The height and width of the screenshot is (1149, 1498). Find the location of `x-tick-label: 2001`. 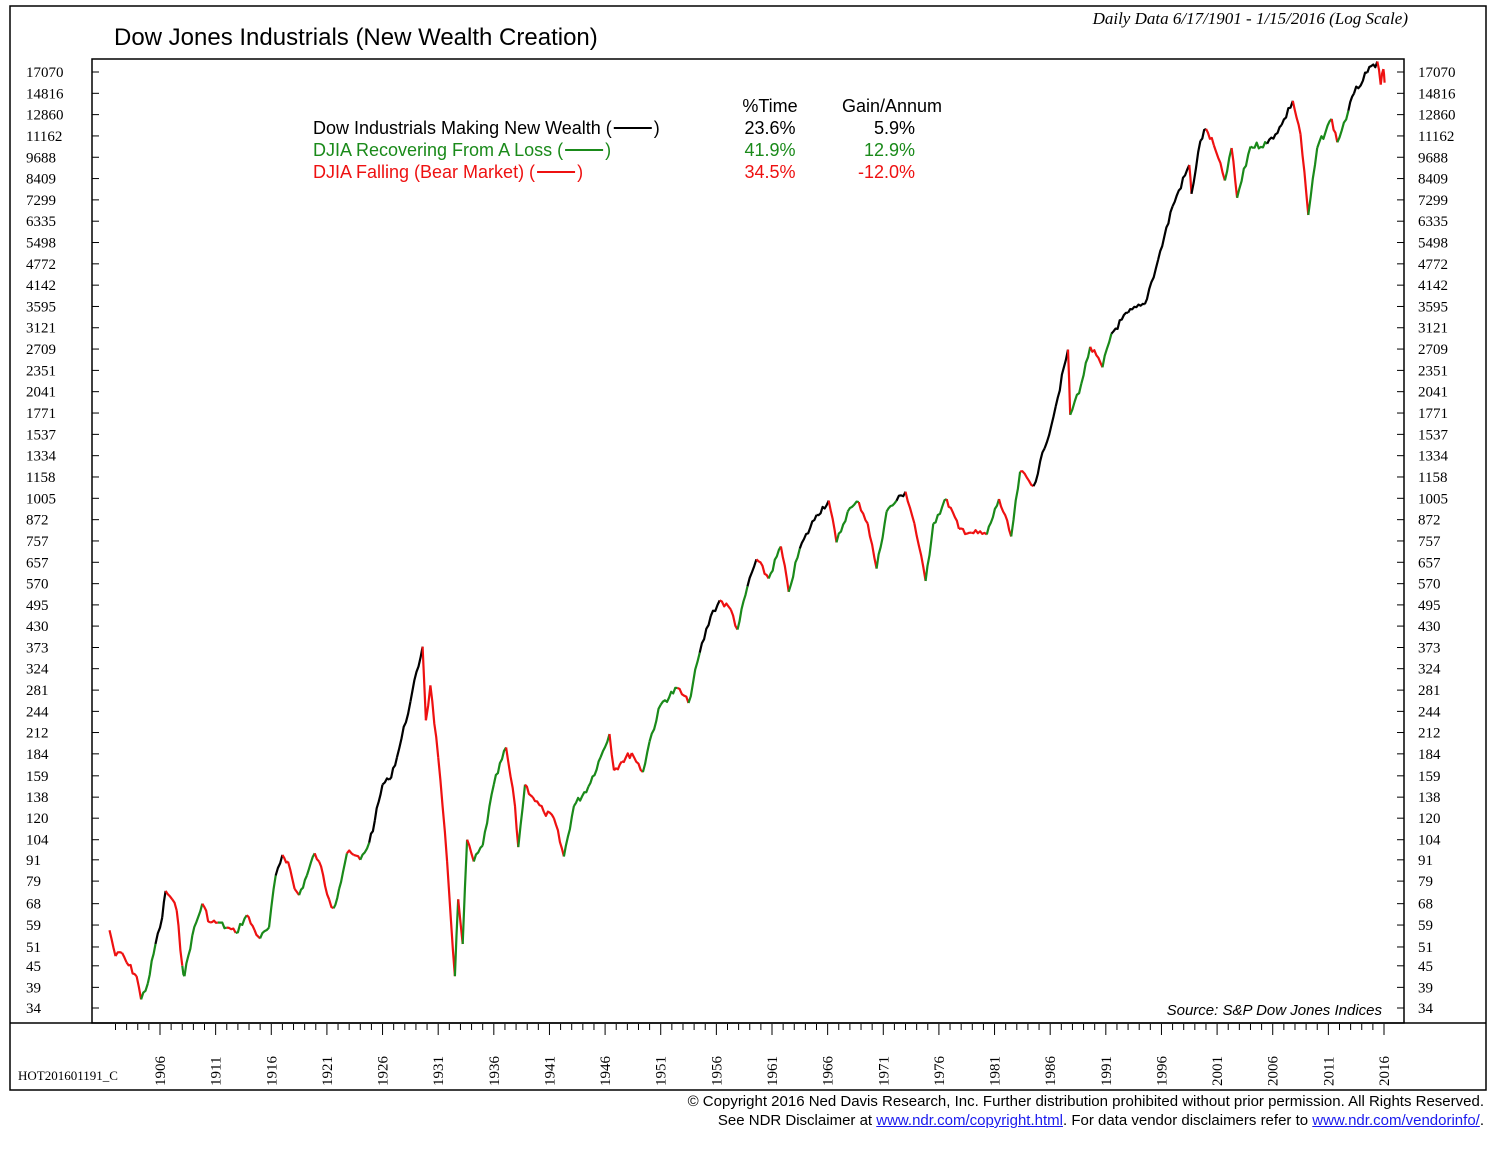

x-tick-label: 2001 is located at coordinates (1218, 1071).